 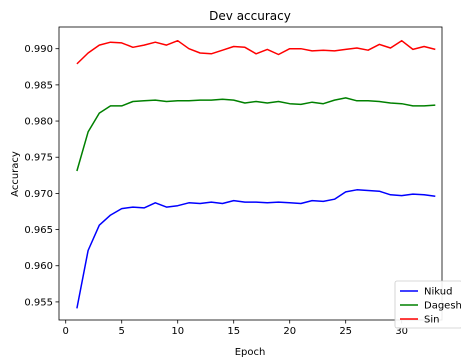 I want to click on series-line-sin, so click(x=256, y=52).